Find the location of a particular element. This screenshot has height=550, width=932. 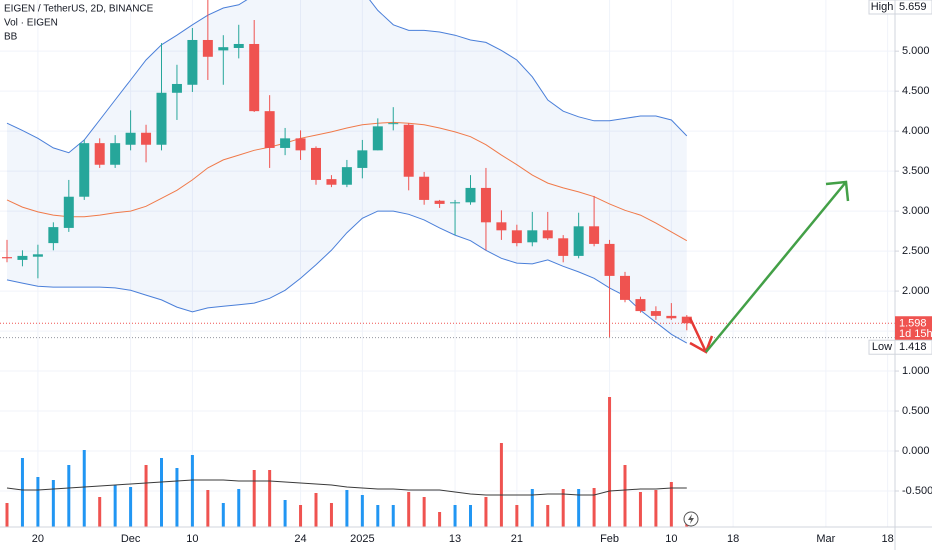

chart-title: EIGEN / TetherUS, 2D, BINANCE is located at coordinates (79, 9).